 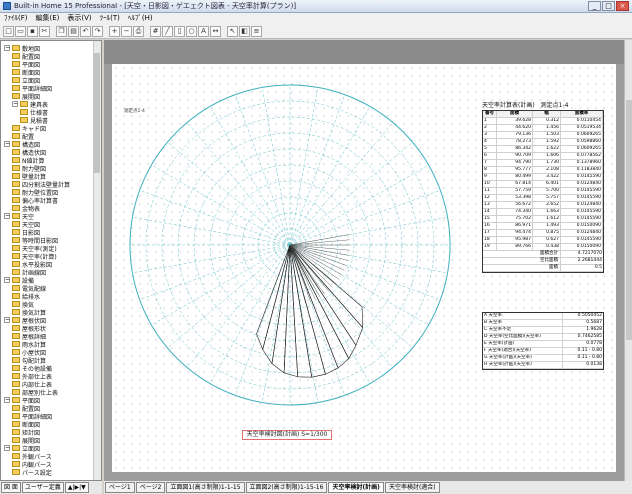 I want to click on tree-item: パース設定, so click(x=32, y=472).